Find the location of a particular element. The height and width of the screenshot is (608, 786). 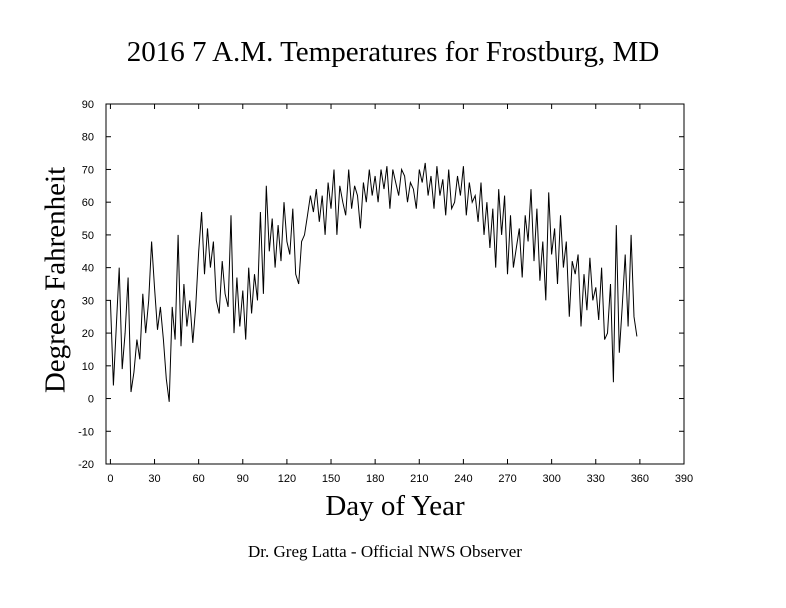

observer-credit: Dr. Greg Latta - Official NWS Observer is located at coordinates (385, 551).